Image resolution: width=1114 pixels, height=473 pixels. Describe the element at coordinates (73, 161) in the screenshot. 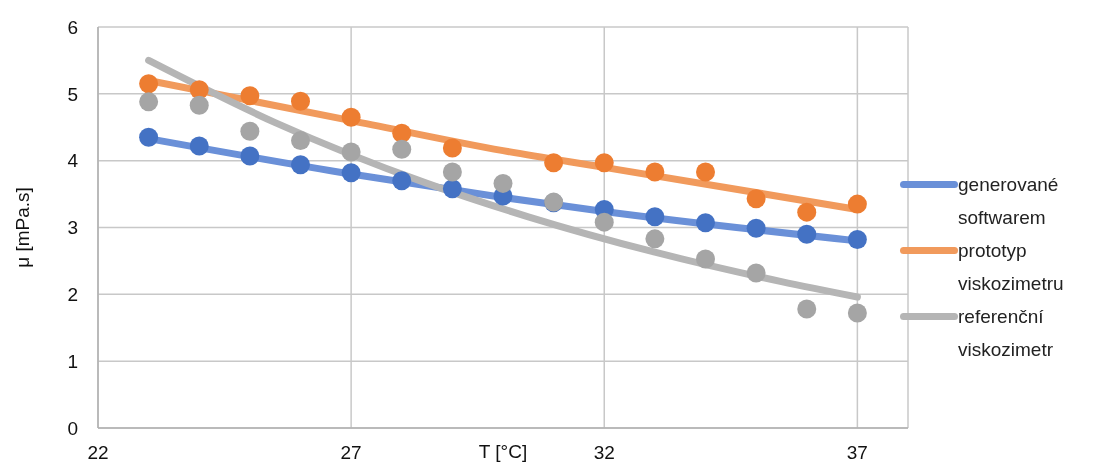

I see `y-tick-label: 4` at that location.